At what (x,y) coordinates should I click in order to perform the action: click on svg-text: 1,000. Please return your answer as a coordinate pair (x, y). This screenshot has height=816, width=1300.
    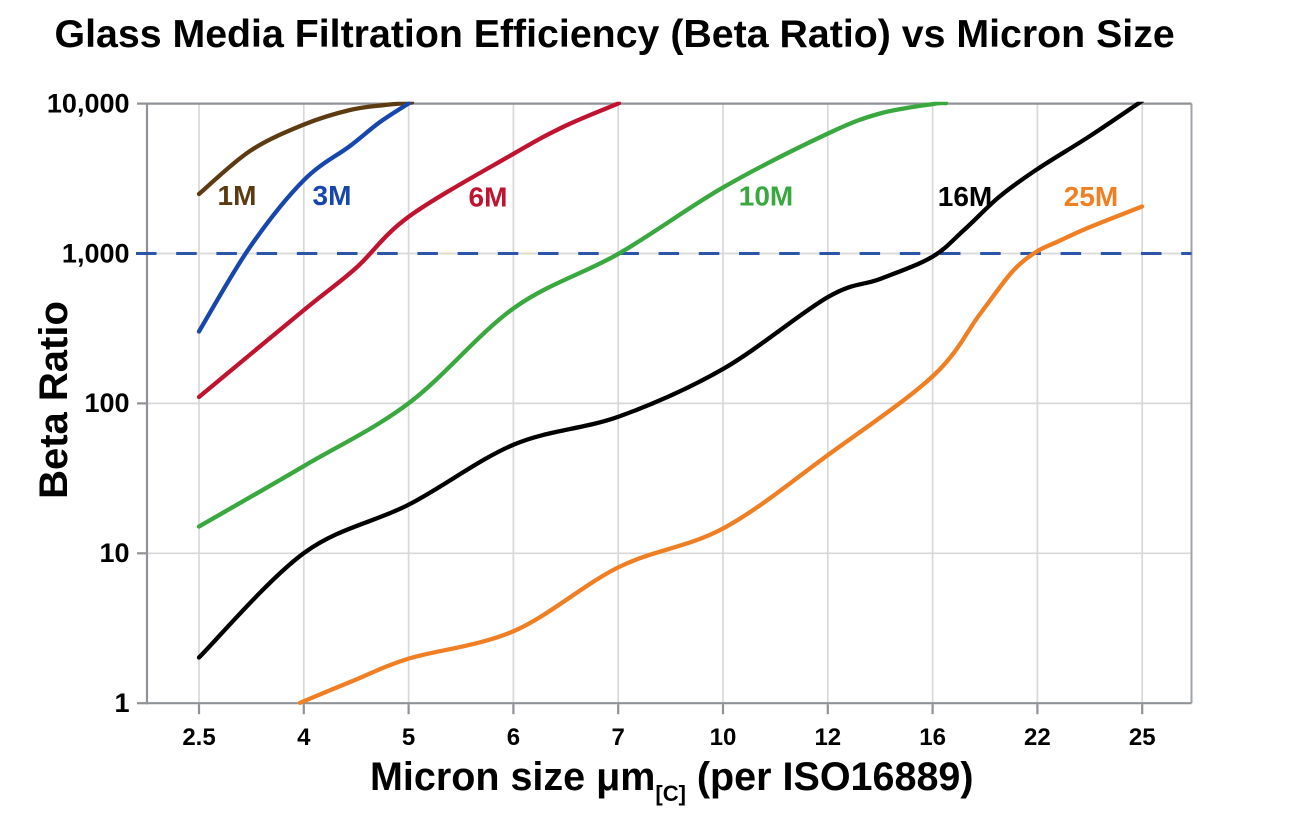
    Looking at the image, I should click on (96, 253).